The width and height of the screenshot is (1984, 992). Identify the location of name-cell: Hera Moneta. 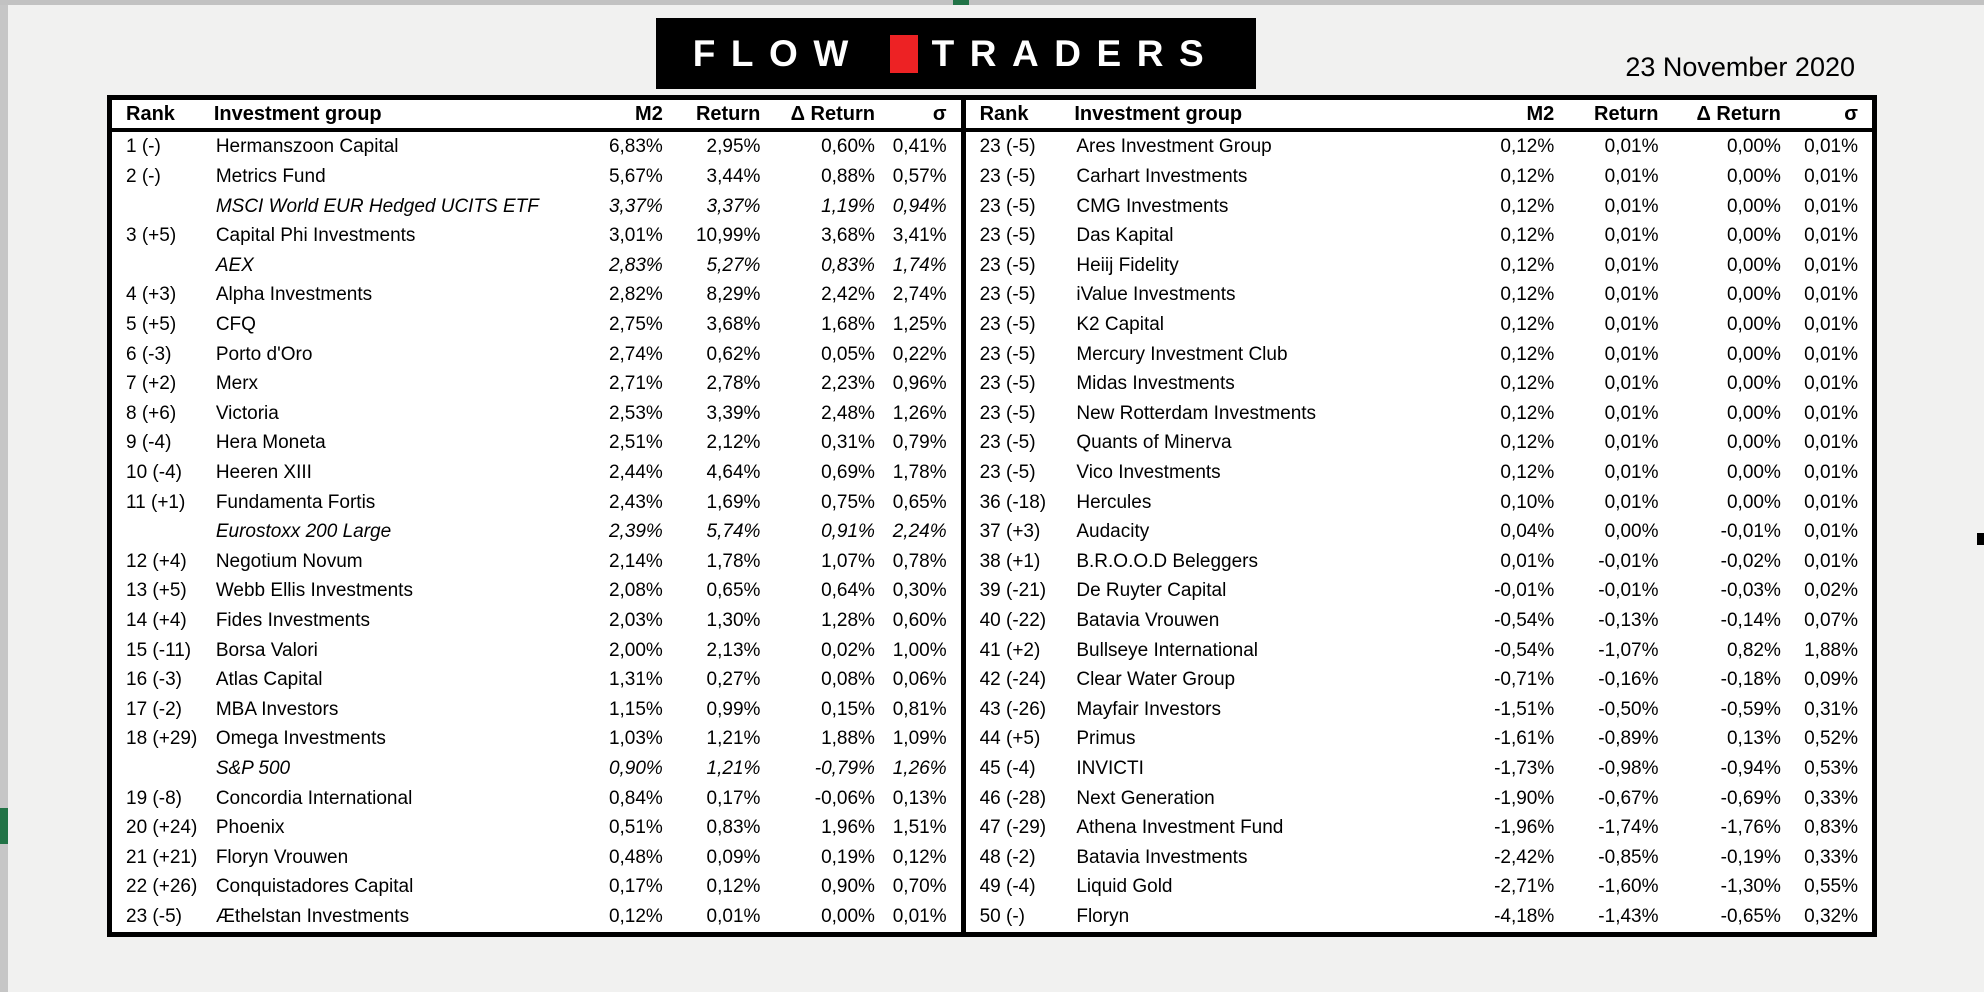
(270, 443).